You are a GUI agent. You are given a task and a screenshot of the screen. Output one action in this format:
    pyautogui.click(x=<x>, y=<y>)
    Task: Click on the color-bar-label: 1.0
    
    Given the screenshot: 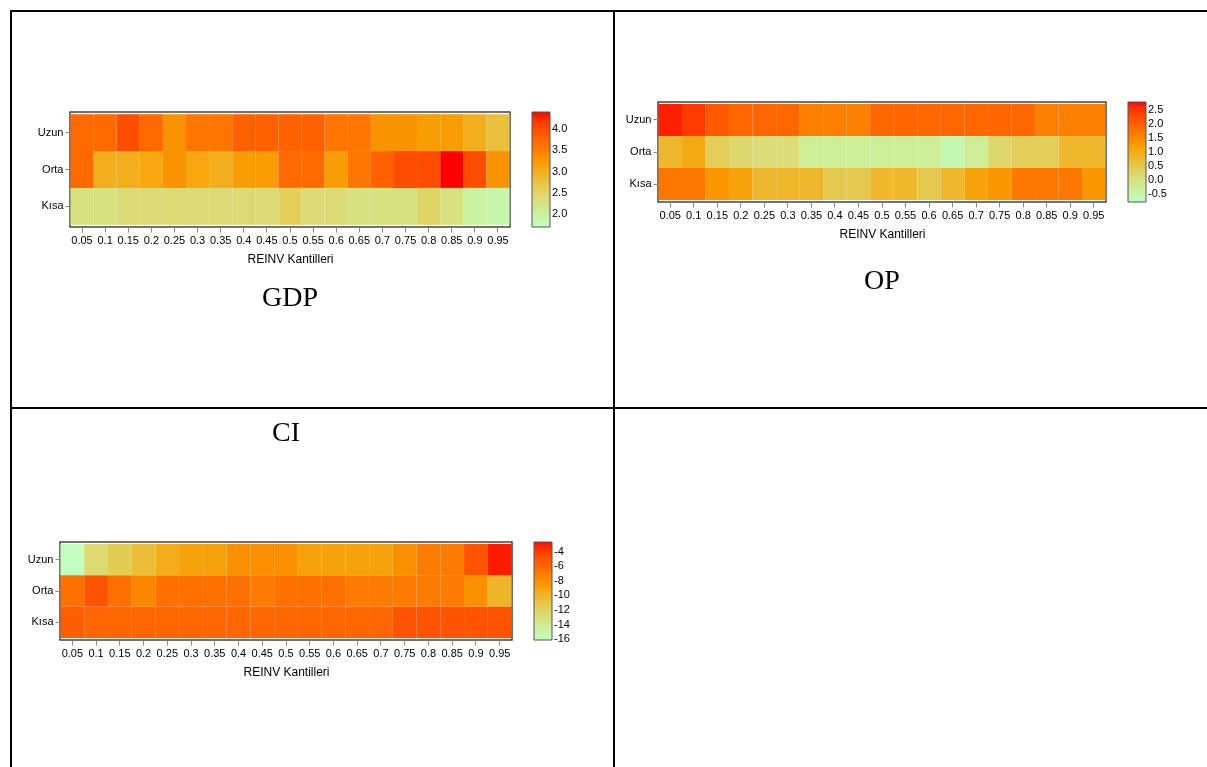 What is the action you would take?
    pyautogui.click(x=1156, y=151)
    